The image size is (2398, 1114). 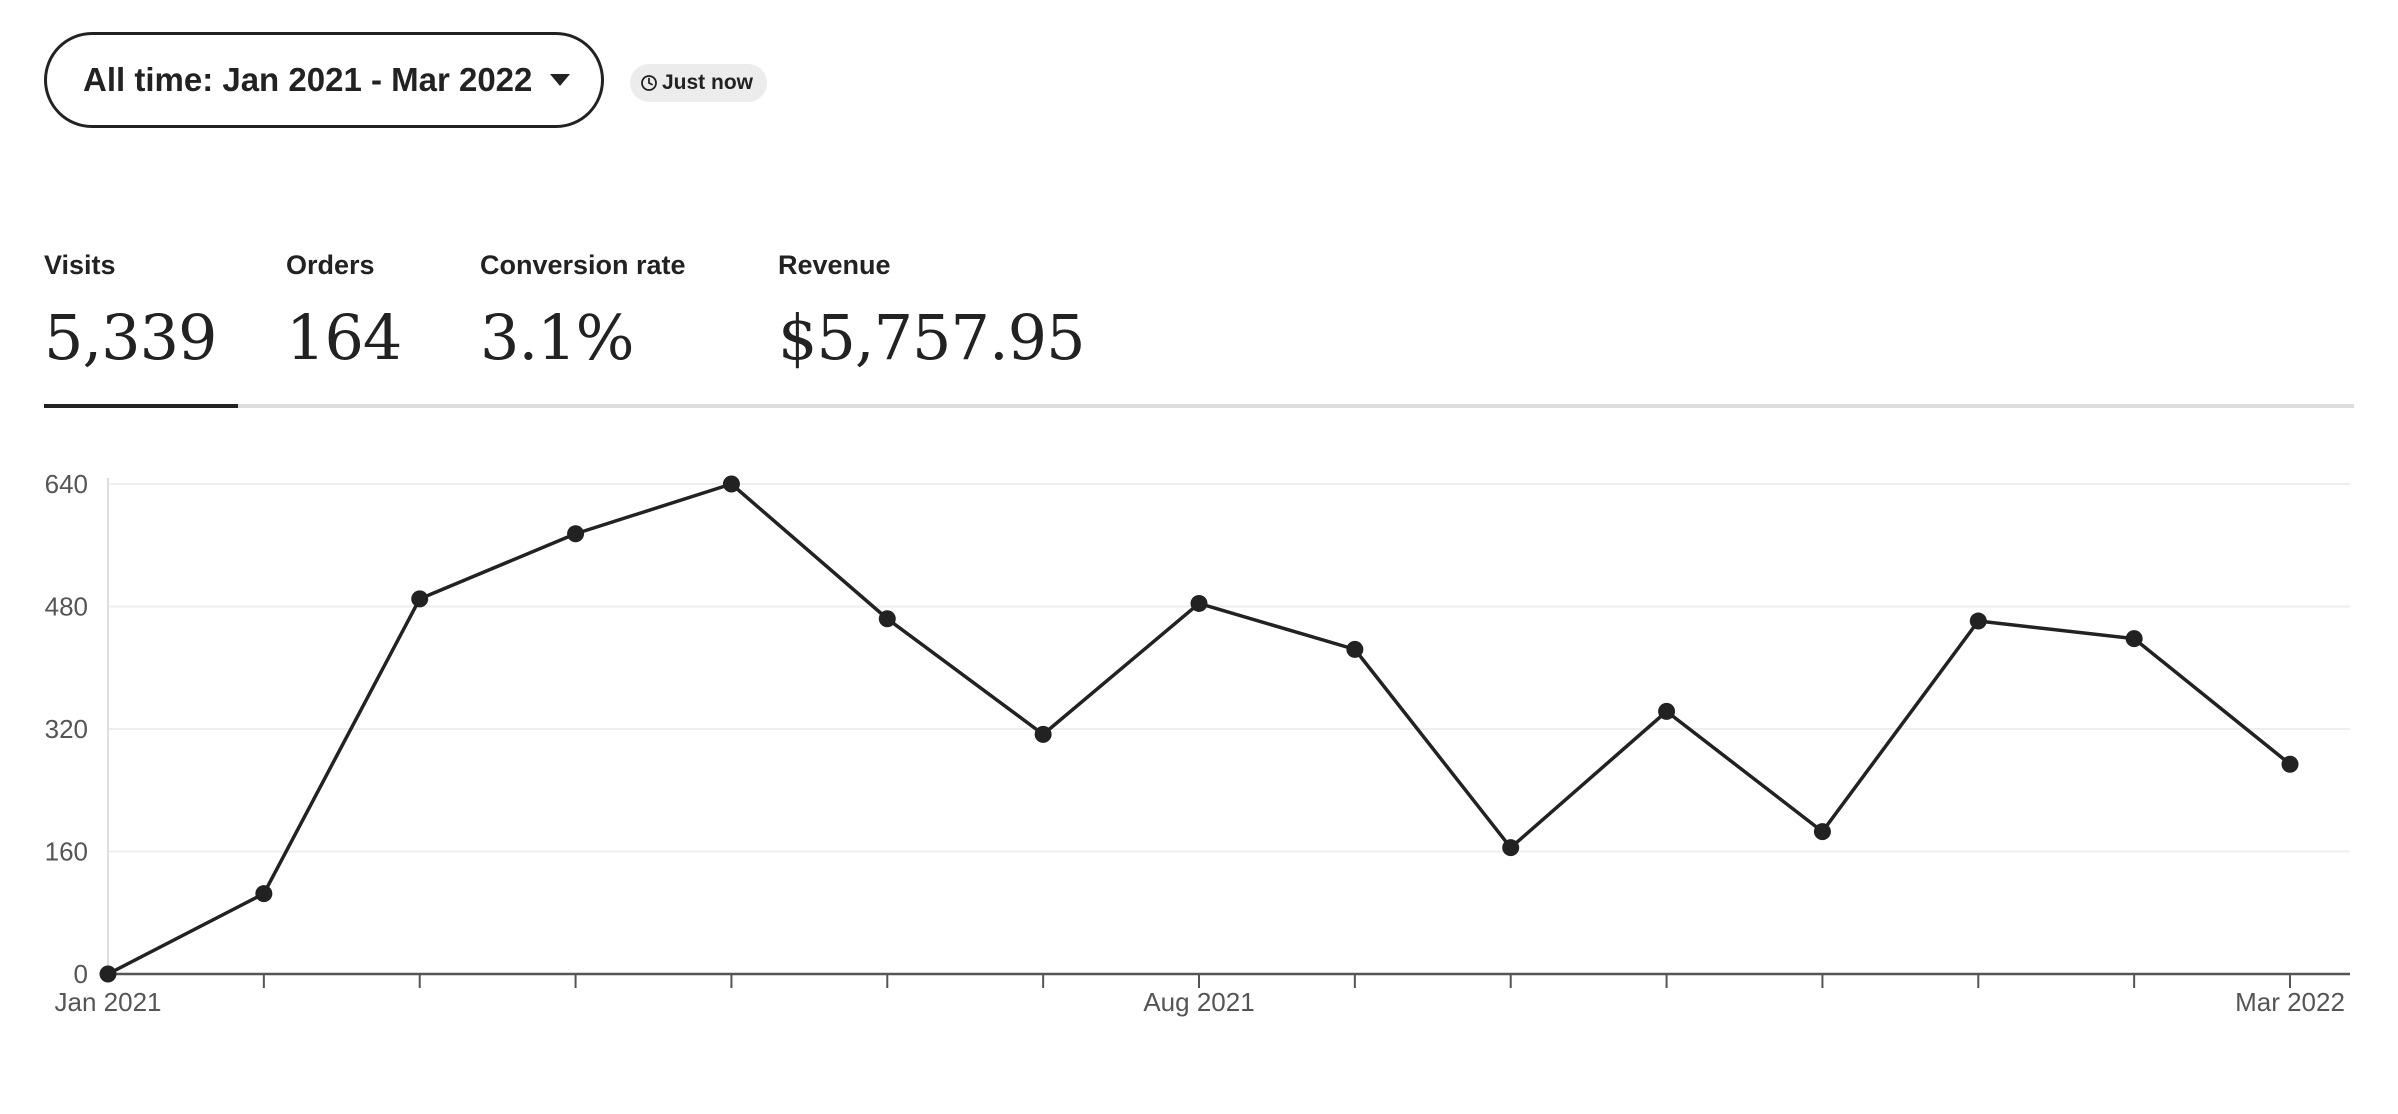 I want to click on last-updated-label: Just now, so click(x=708, y=82).